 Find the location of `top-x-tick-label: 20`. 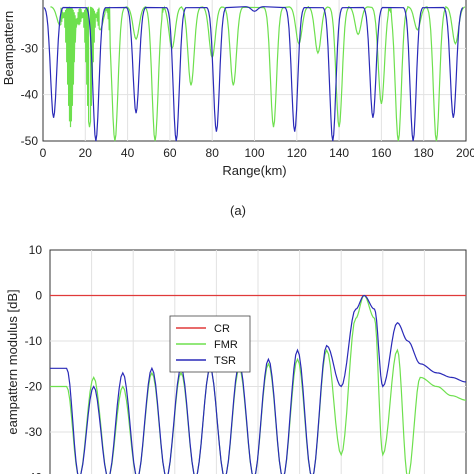

top-x-tick-label: 20 is located at coordinates (86, 153).